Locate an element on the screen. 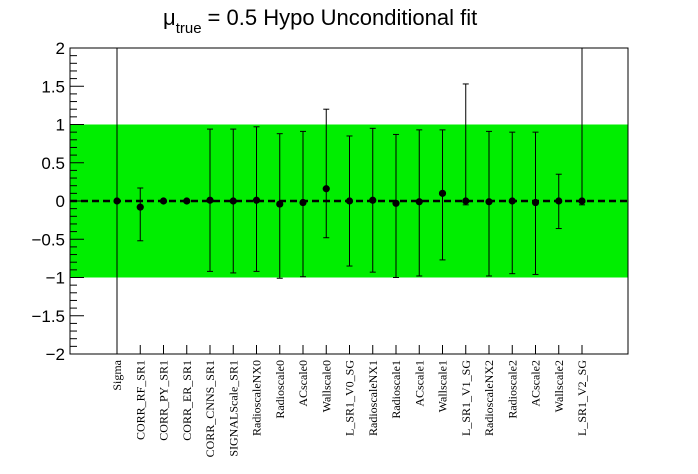  category-label: L_SR1_V1_SG is located at coordinates (466, 398).